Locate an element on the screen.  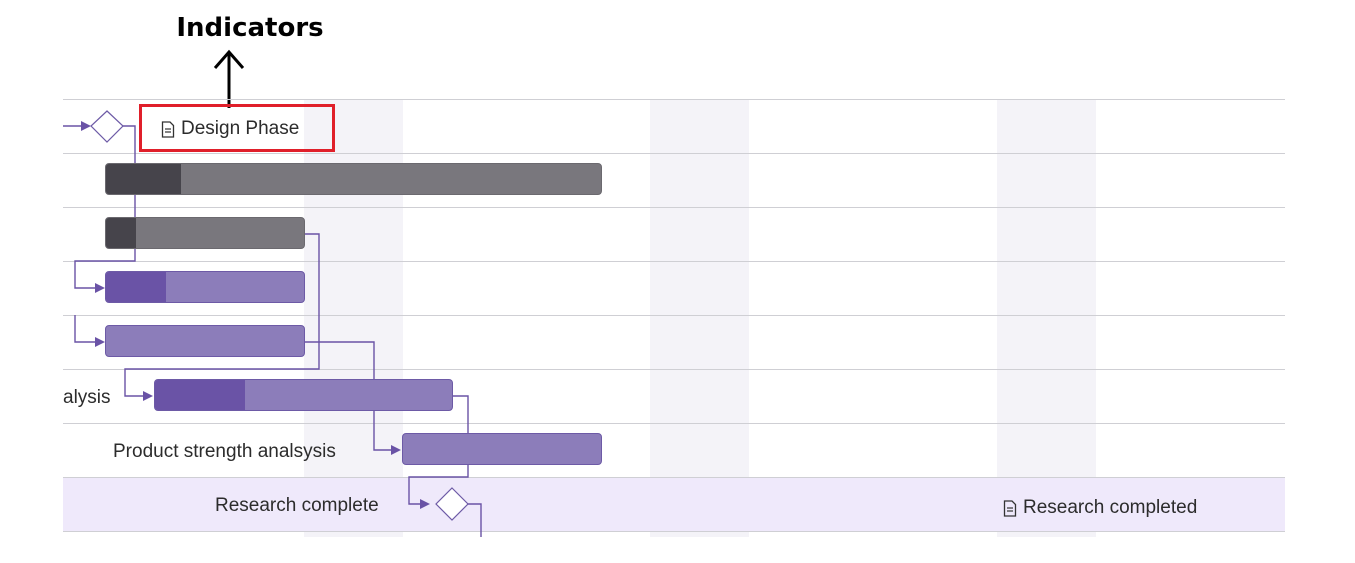
selected-row-highlight is located at coordinates (674, 504).